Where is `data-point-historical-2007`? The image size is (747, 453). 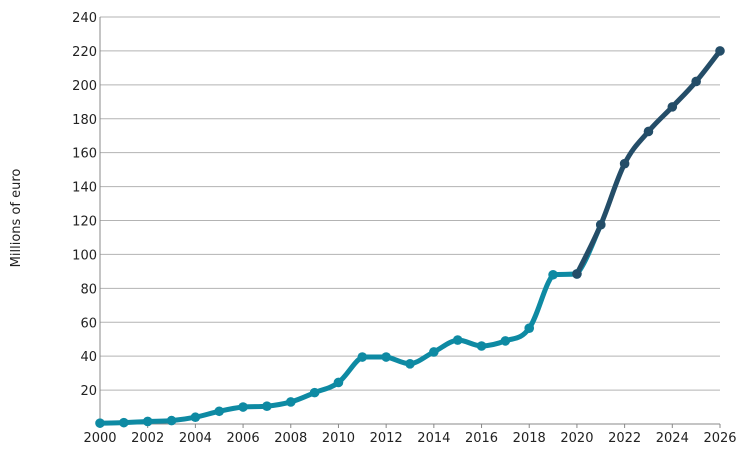
data-point-historical-2007 is located at coordinates (267, 406).